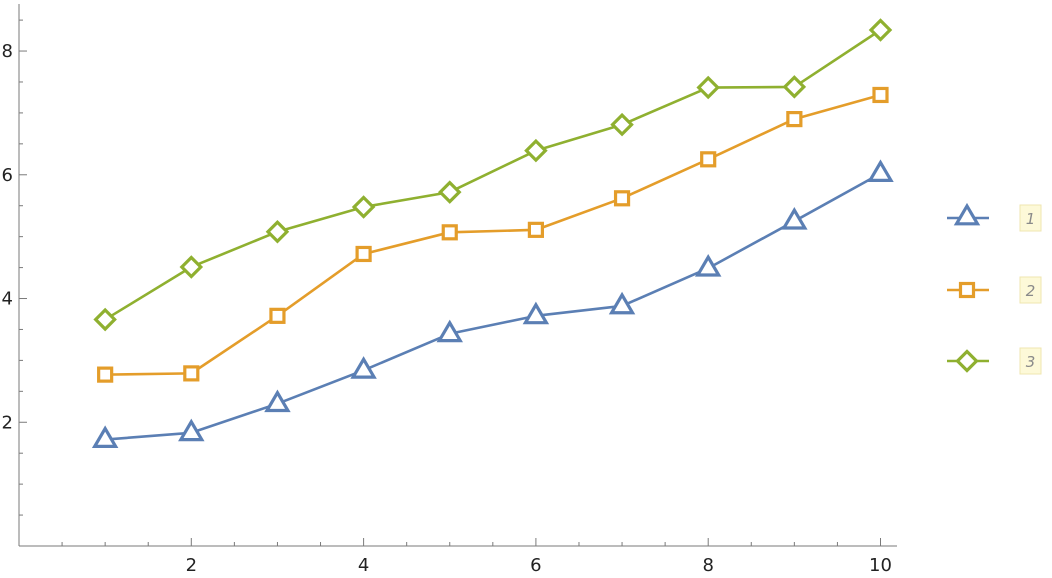  I want to click on x-tick-label: 2, so click(191, 565).